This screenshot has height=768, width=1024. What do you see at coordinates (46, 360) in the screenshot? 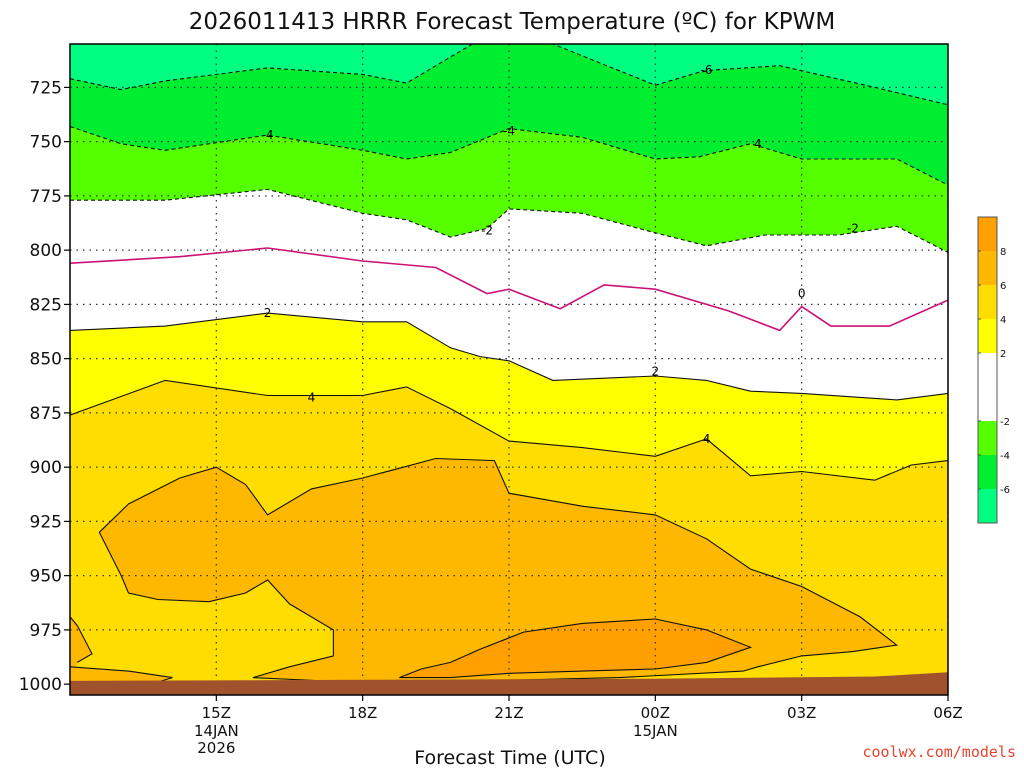
I see `y-tick-label: 850` at bounding box center [46, 360].